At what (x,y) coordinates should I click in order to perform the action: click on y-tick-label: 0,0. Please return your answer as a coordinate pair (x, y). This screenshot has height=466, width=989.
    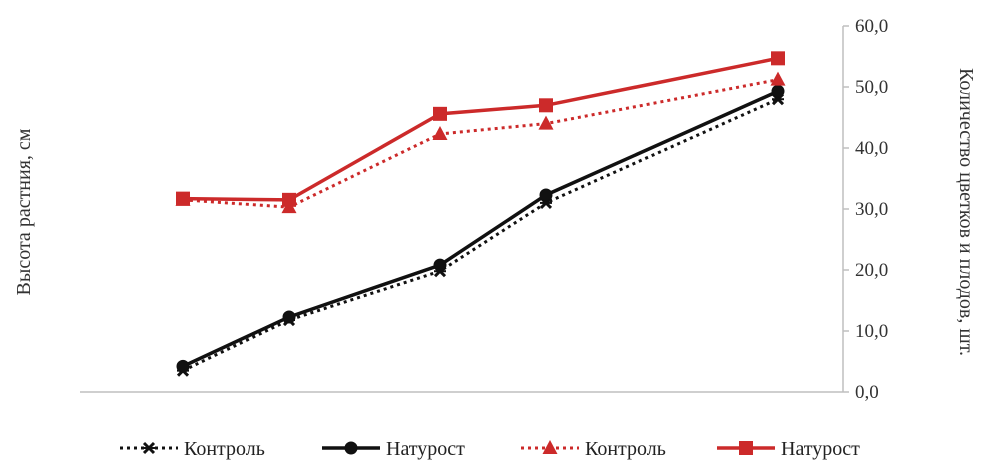
    Looking at the image, I should click on (867, 392).